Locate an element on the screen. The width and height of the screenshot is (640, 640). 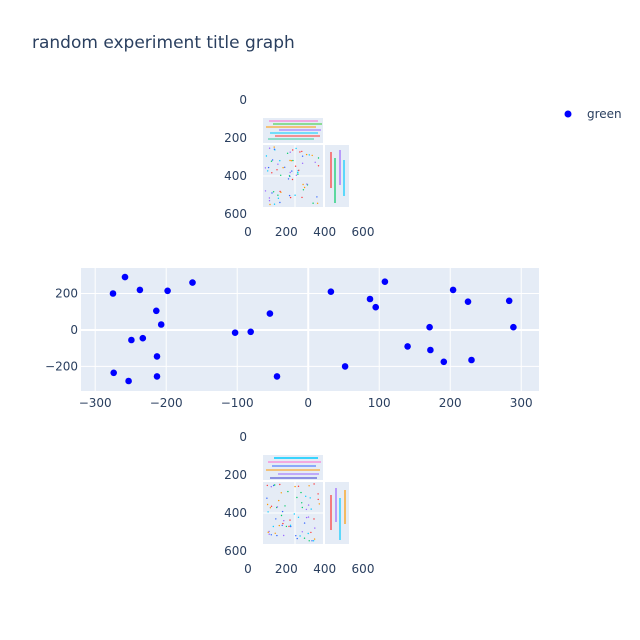
x-tick-label: −300 is located at coordinates (95, 403).